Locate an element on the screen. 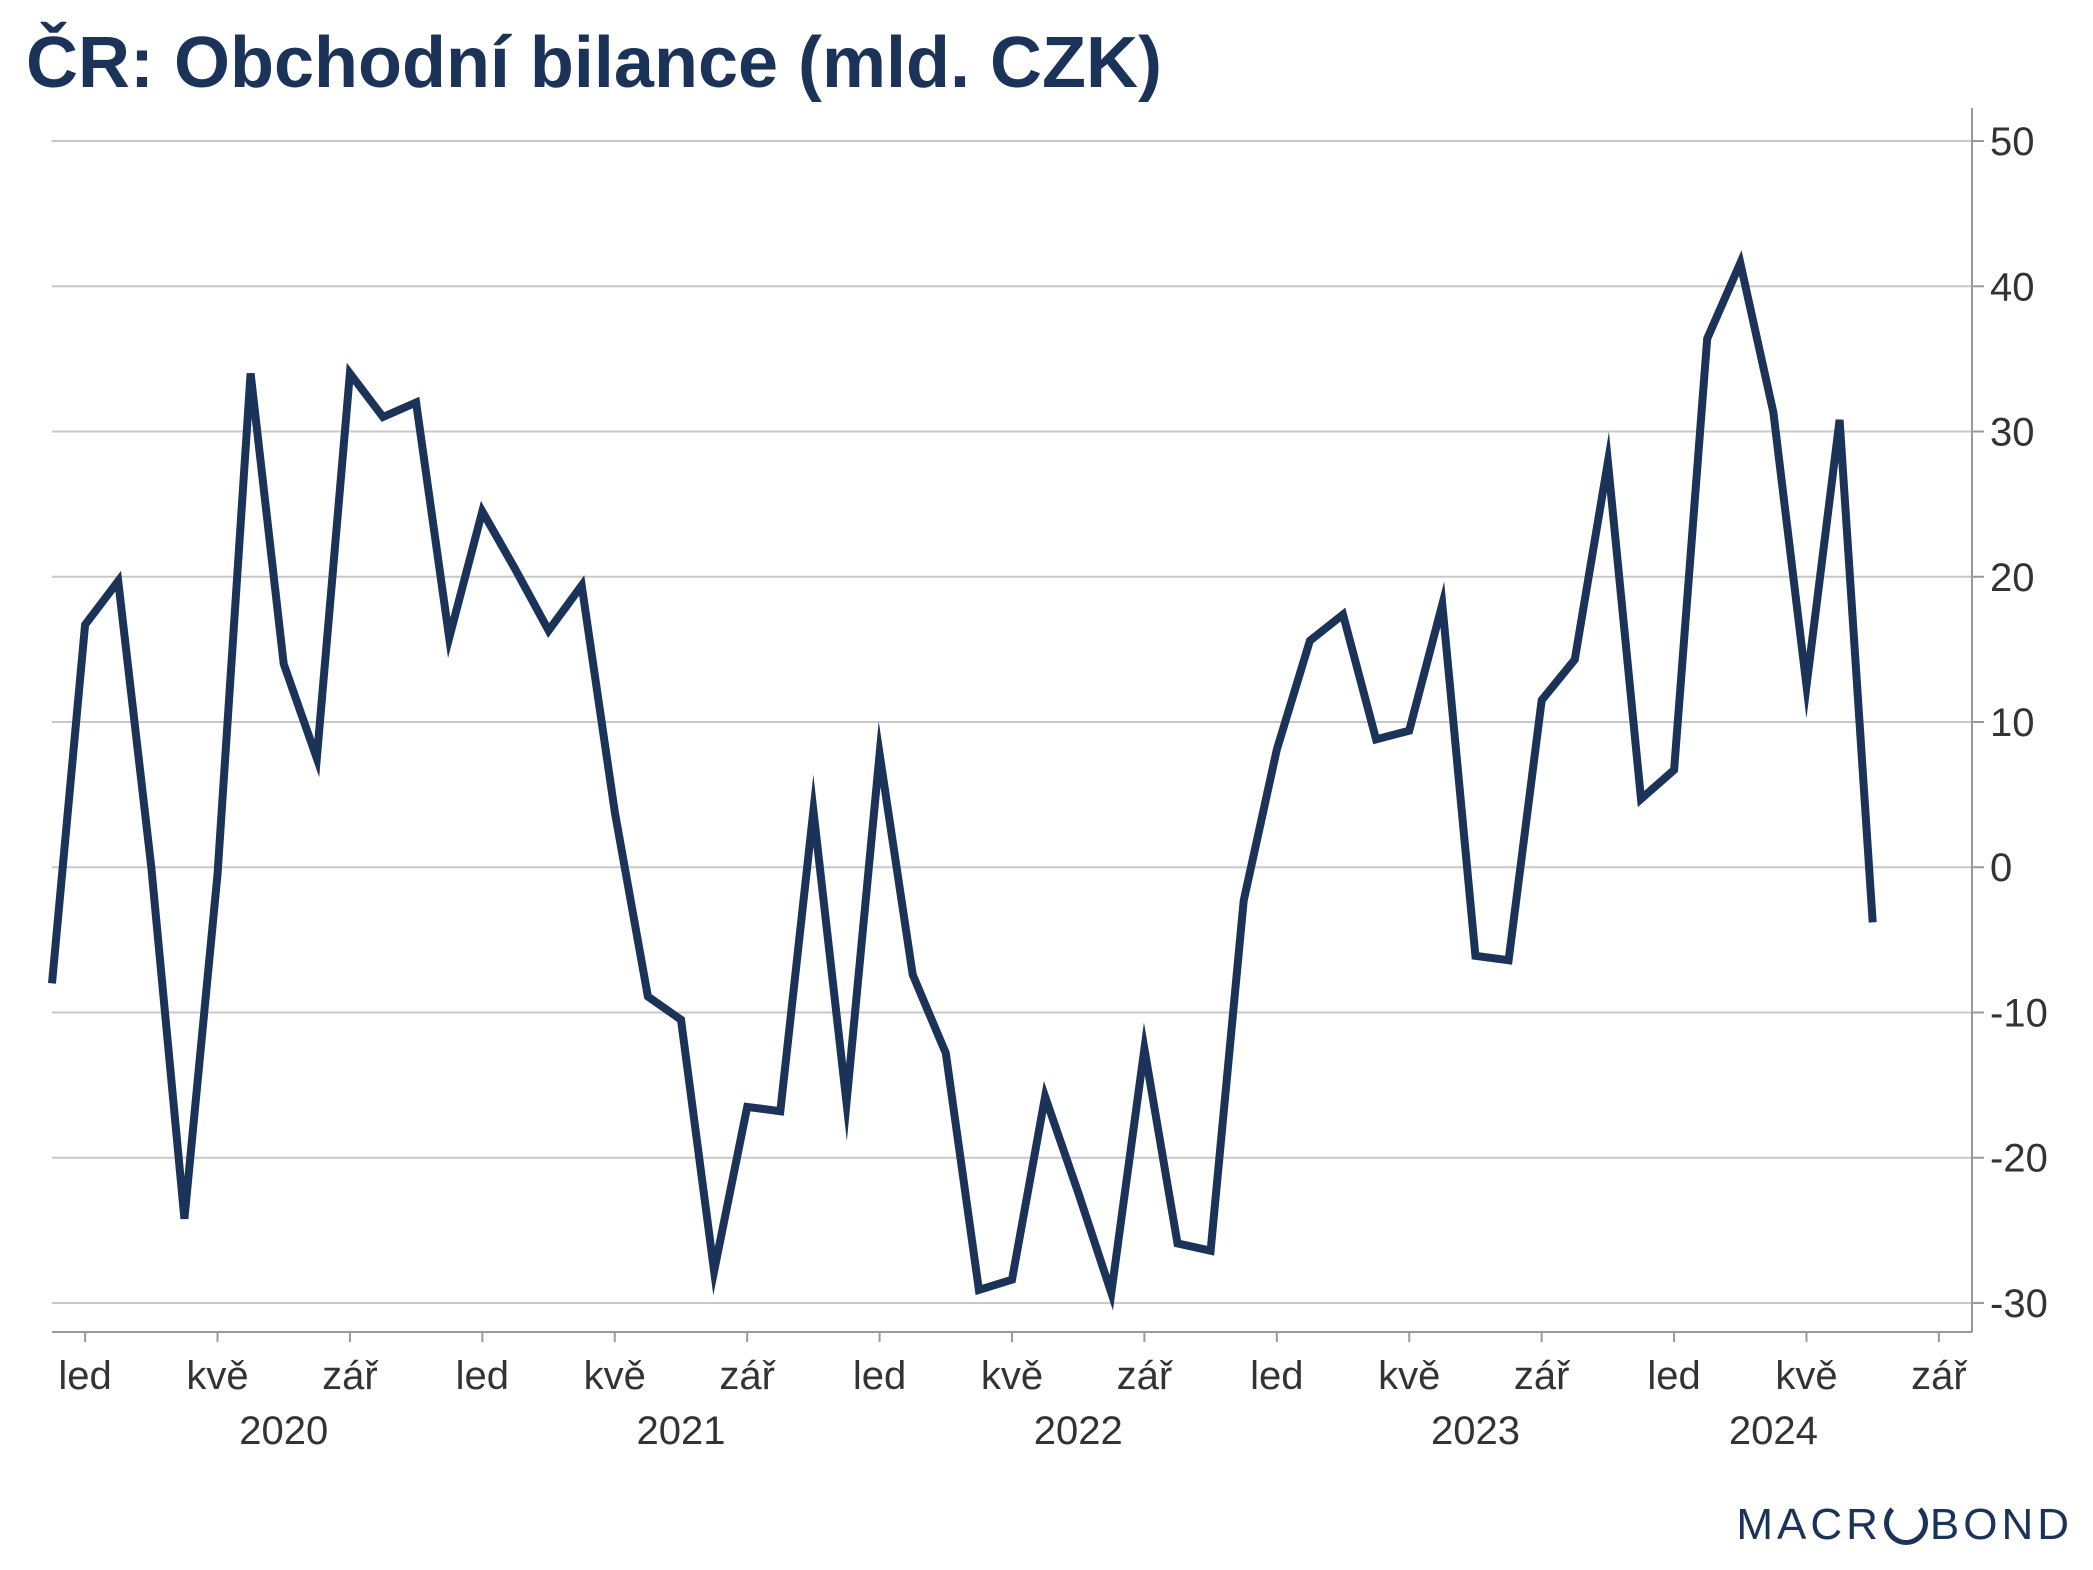 The width and height of the screenshot is (2093, 1570). x-year-label: 2022 is located at coordinates (1078, 1431).